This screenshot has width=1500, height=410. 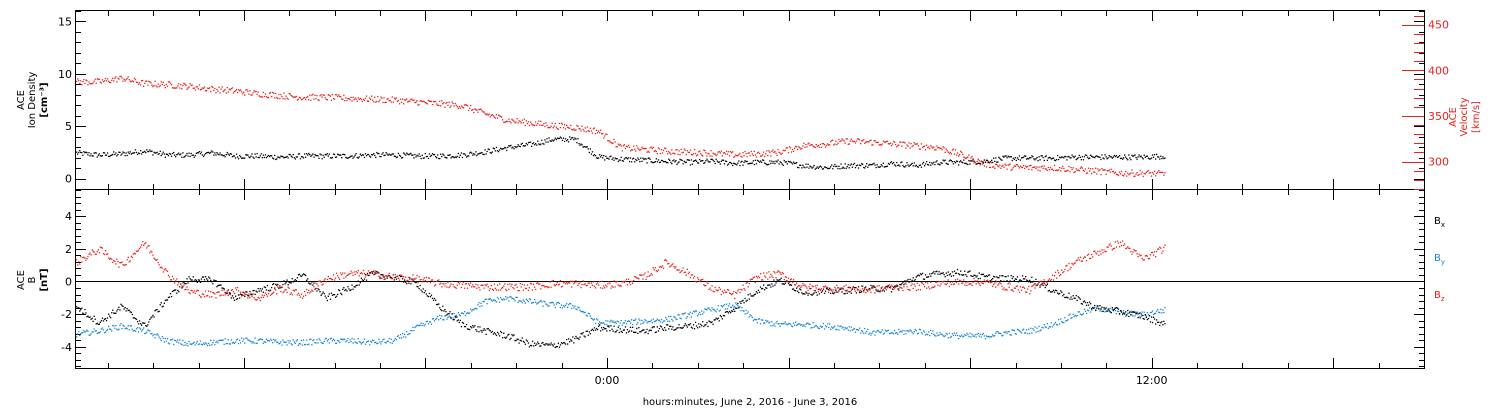 I want to click on velocity-tick-label: 450, so click(x=1438, y=25).